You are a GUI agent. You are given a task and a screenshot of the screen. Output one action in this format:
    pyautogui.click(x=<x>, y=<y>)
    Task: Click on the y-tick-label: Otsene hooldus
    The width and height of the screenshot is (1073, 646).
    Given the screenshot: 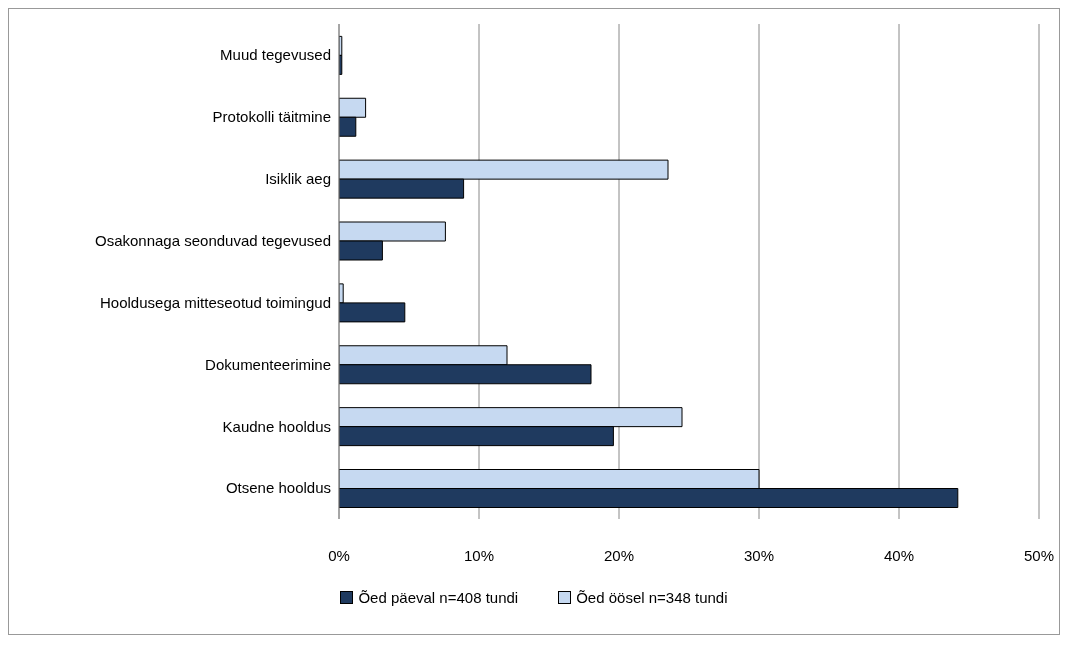 What is the action you would take?
    pyautogui.click(x=278, y=488)
    